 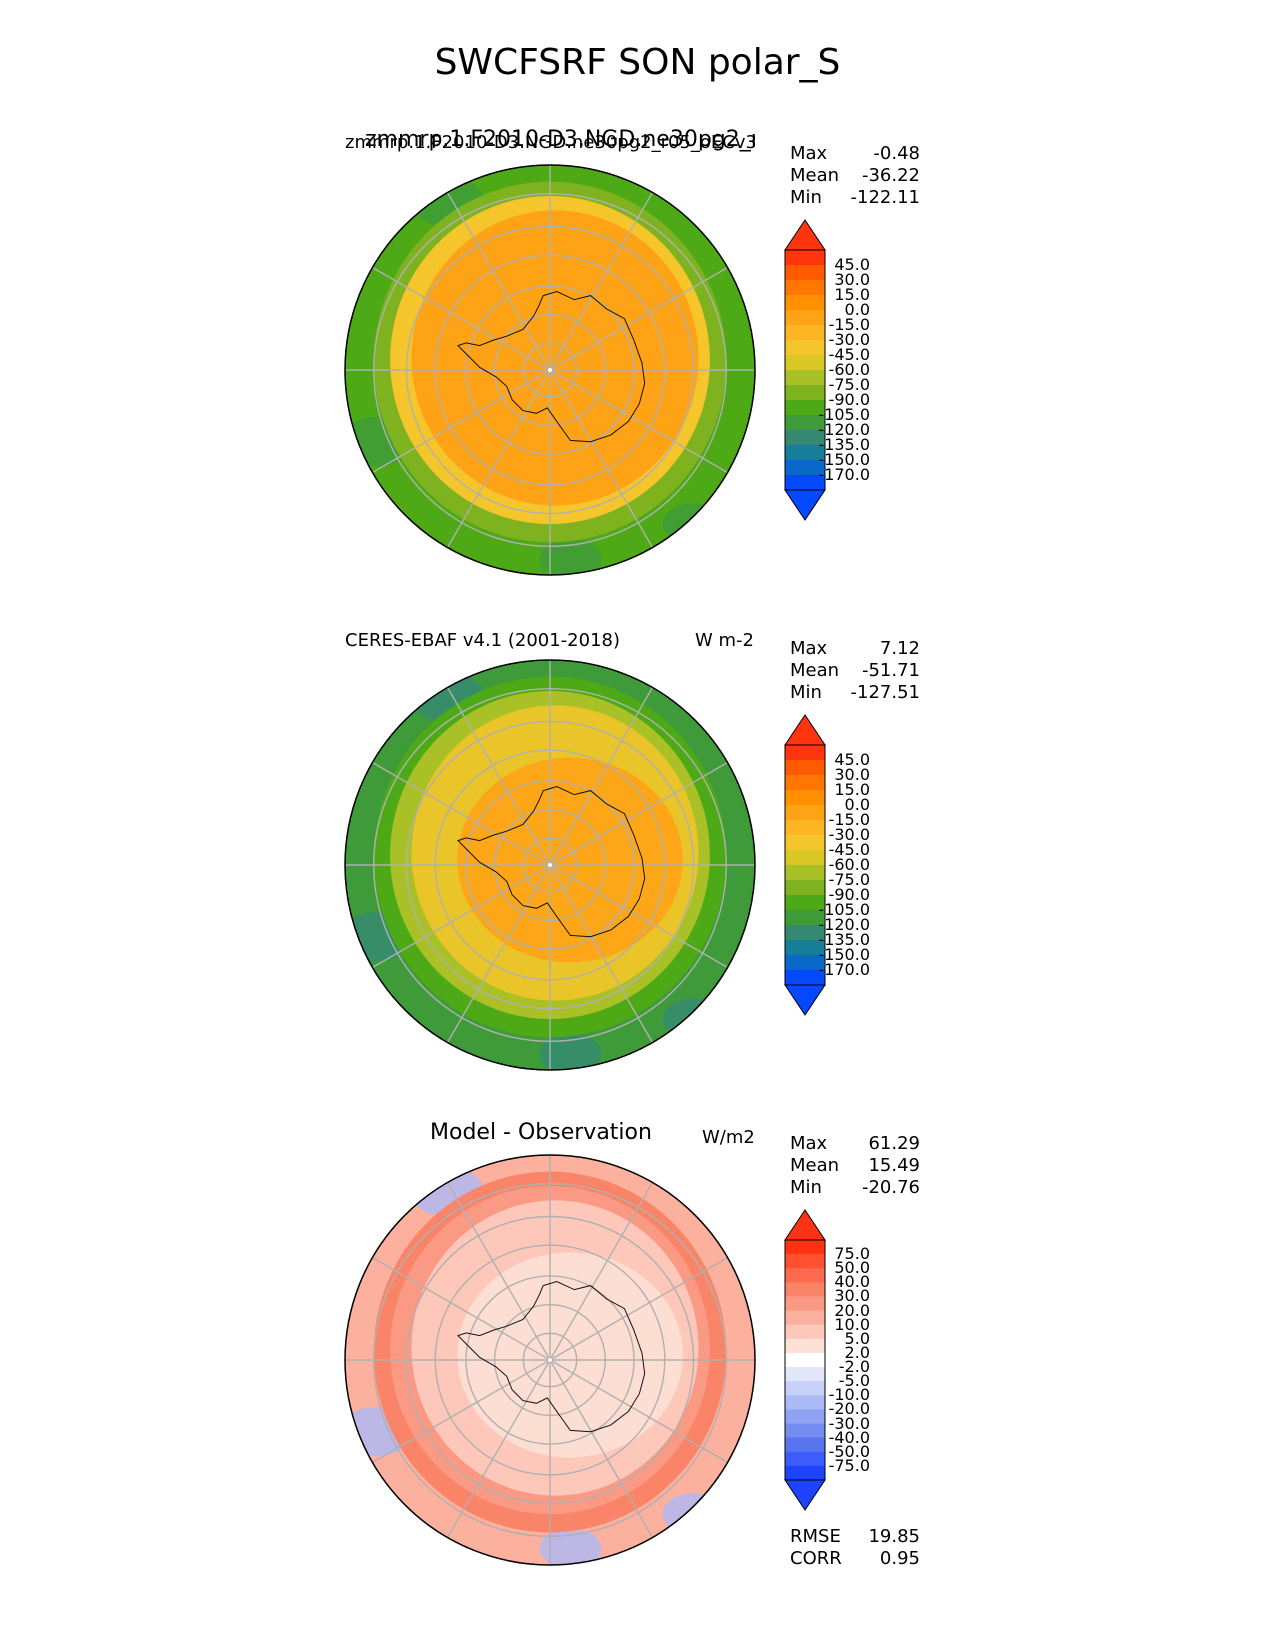 I want to click on panel-1-colorbar, so click(x=805, y=370).